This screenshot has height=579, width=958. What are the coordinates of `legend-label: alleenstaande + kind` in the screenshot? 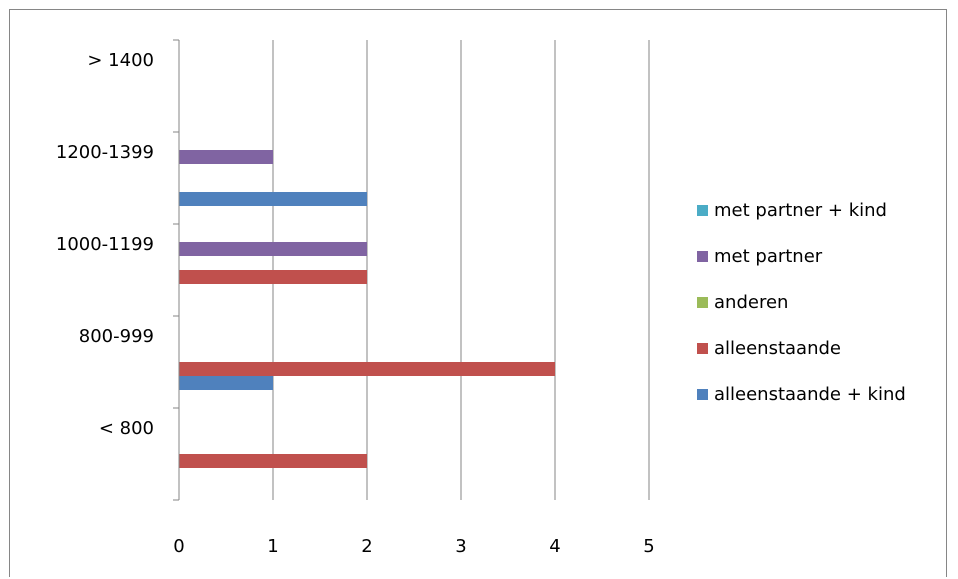 It's located at (810, 394).